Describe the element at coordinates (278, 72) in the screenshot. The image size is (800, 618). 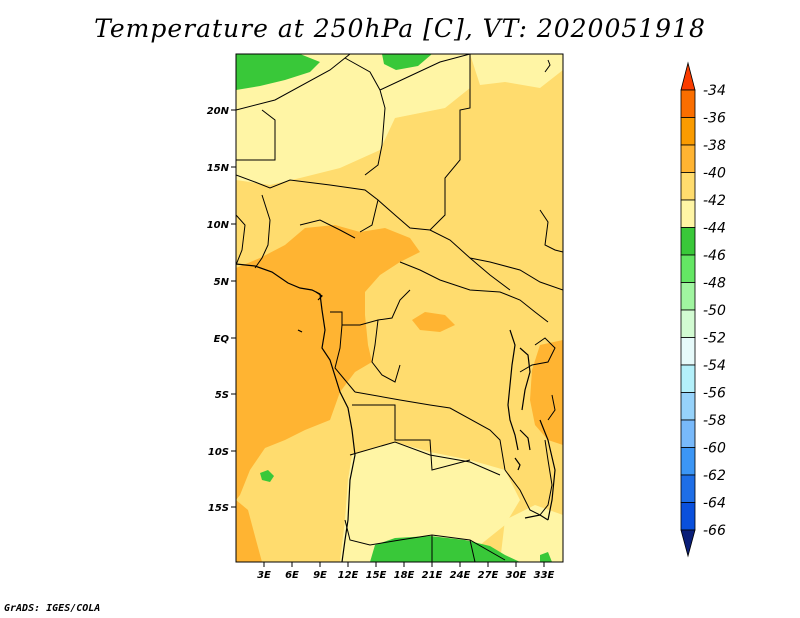
I see `field-green-north` at that location.